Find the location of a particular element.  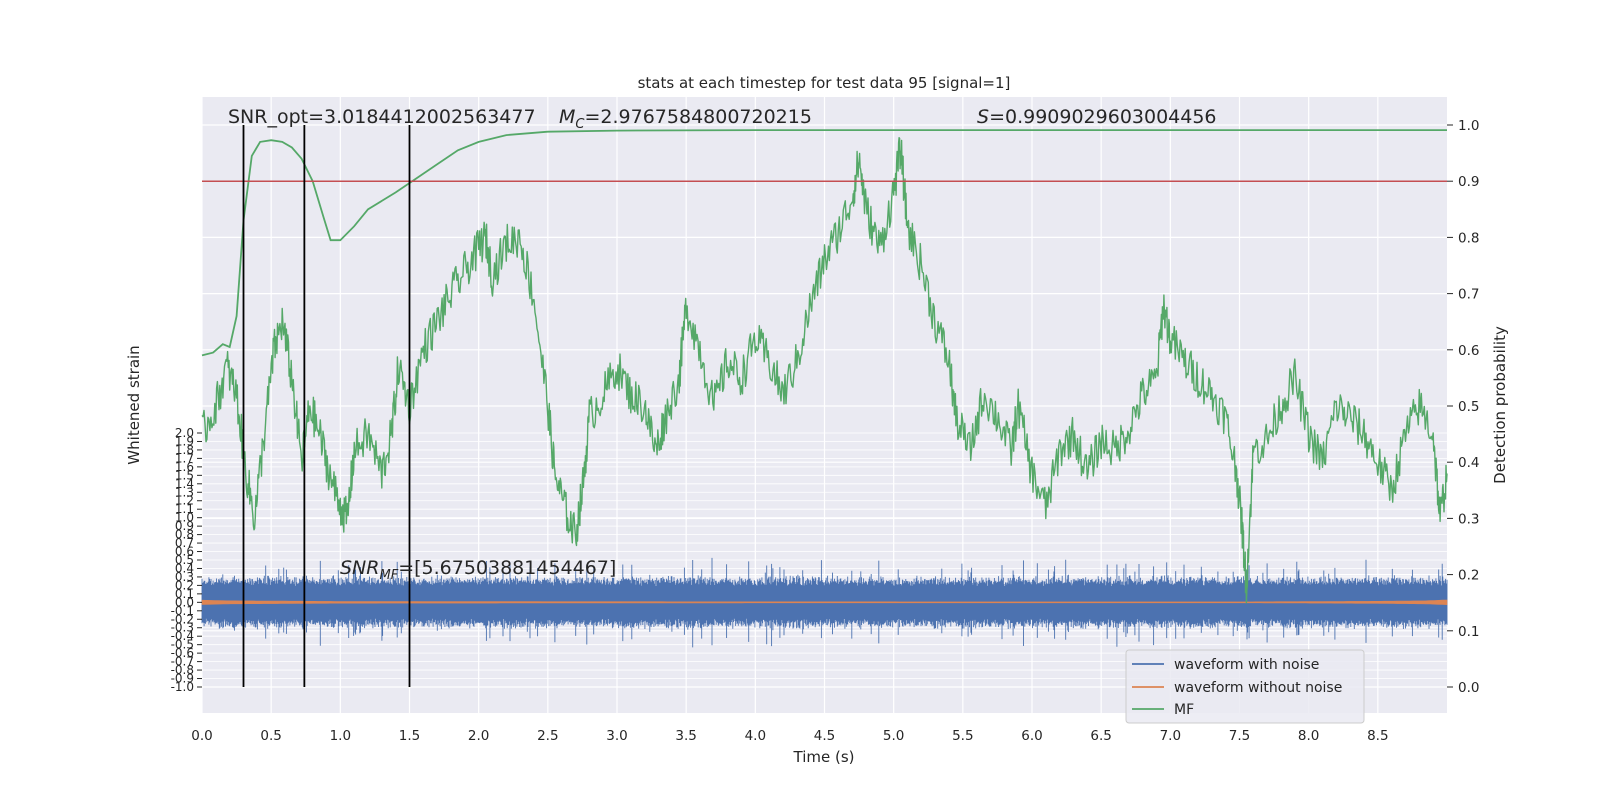

right-tick-label: 0.6 is located at coordinates (1468, 351).